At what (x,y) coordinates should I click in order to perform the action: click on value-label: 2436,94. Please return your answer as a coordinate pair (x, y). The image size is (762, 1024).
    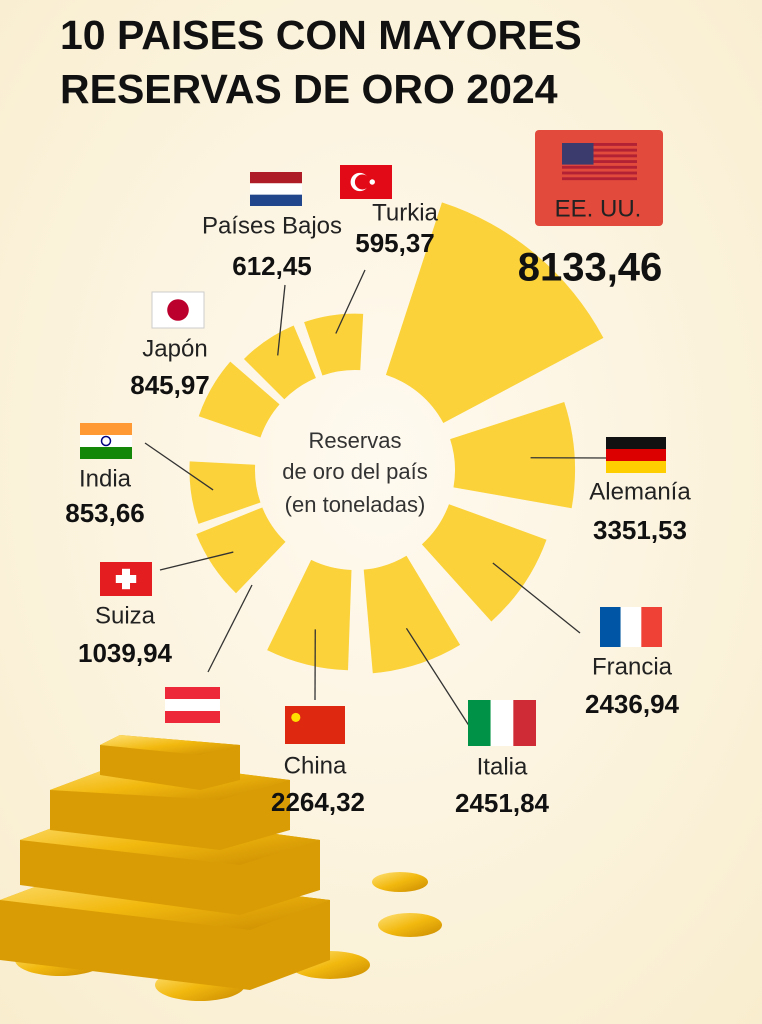
    Looking at the image, I should click on (632, 704).